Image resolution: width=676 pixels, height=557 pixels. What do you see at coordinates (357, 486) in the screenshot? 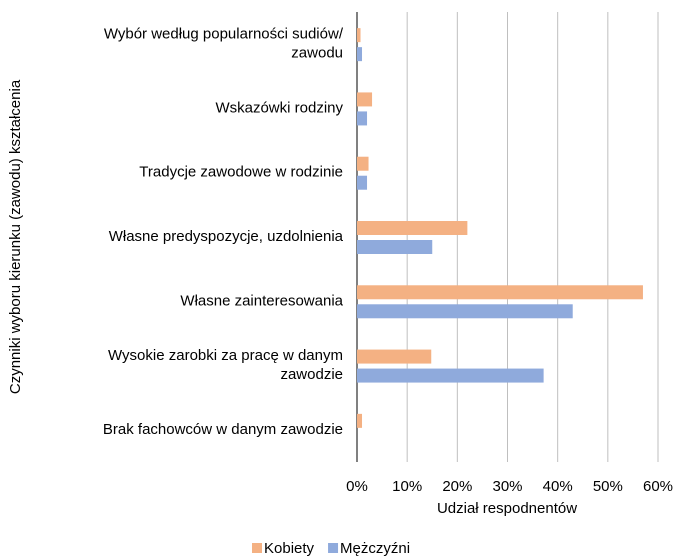
I see `x-tick-label: 0%` at bounding box center [357, 486].